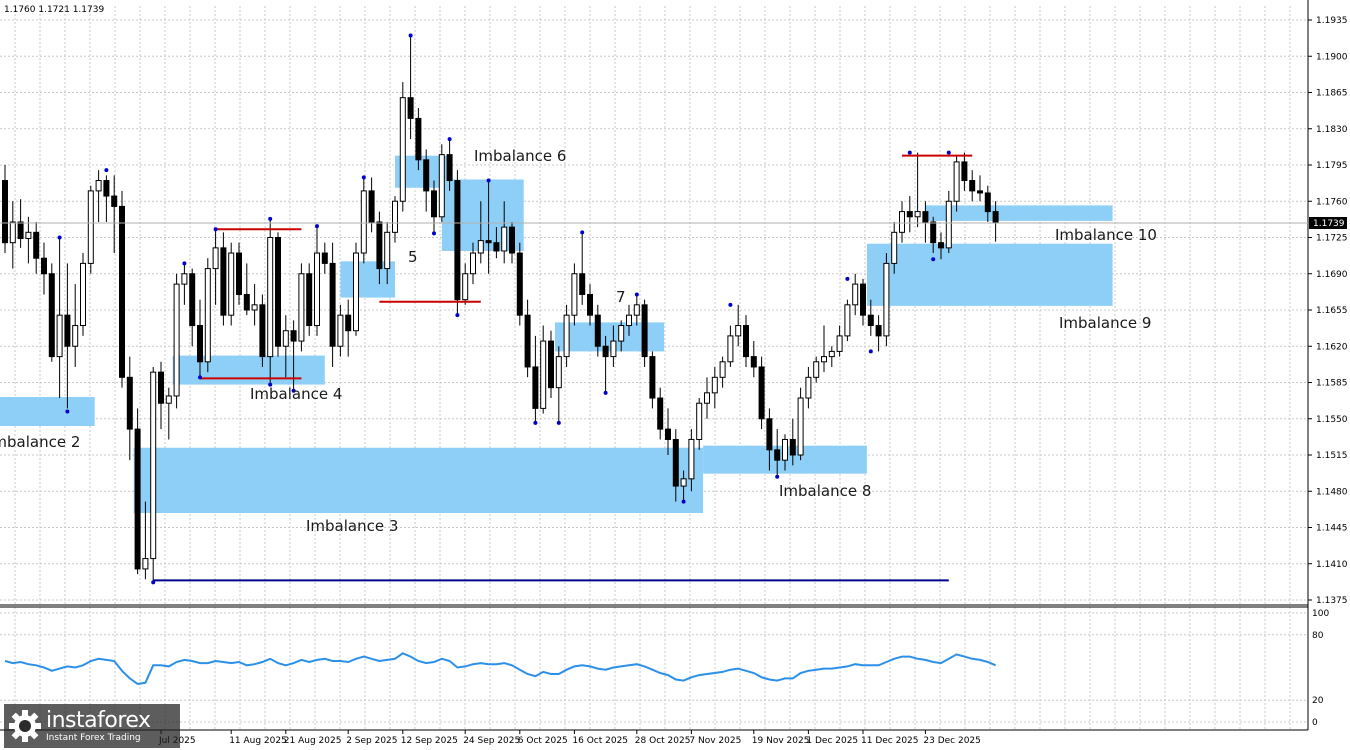  I want to click on price-tick-label: 1.1410, so click(1332, 565).